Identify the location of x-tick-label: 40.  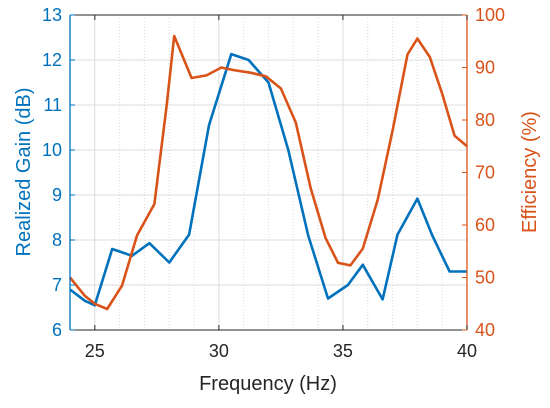
(467, 351).